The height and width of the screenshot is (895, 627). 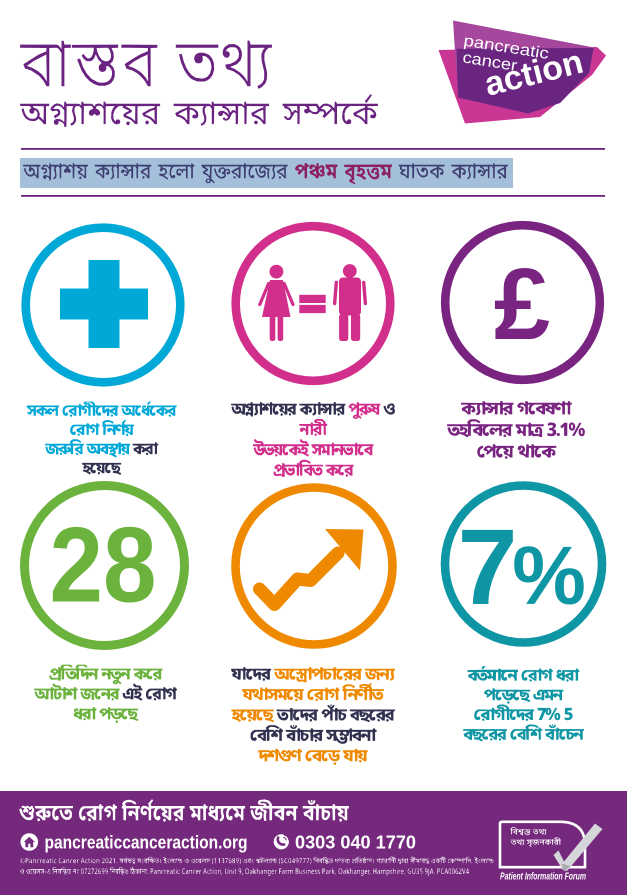 I want to click on svg-text: Patient Information Forum, so click(x=543, y=877).